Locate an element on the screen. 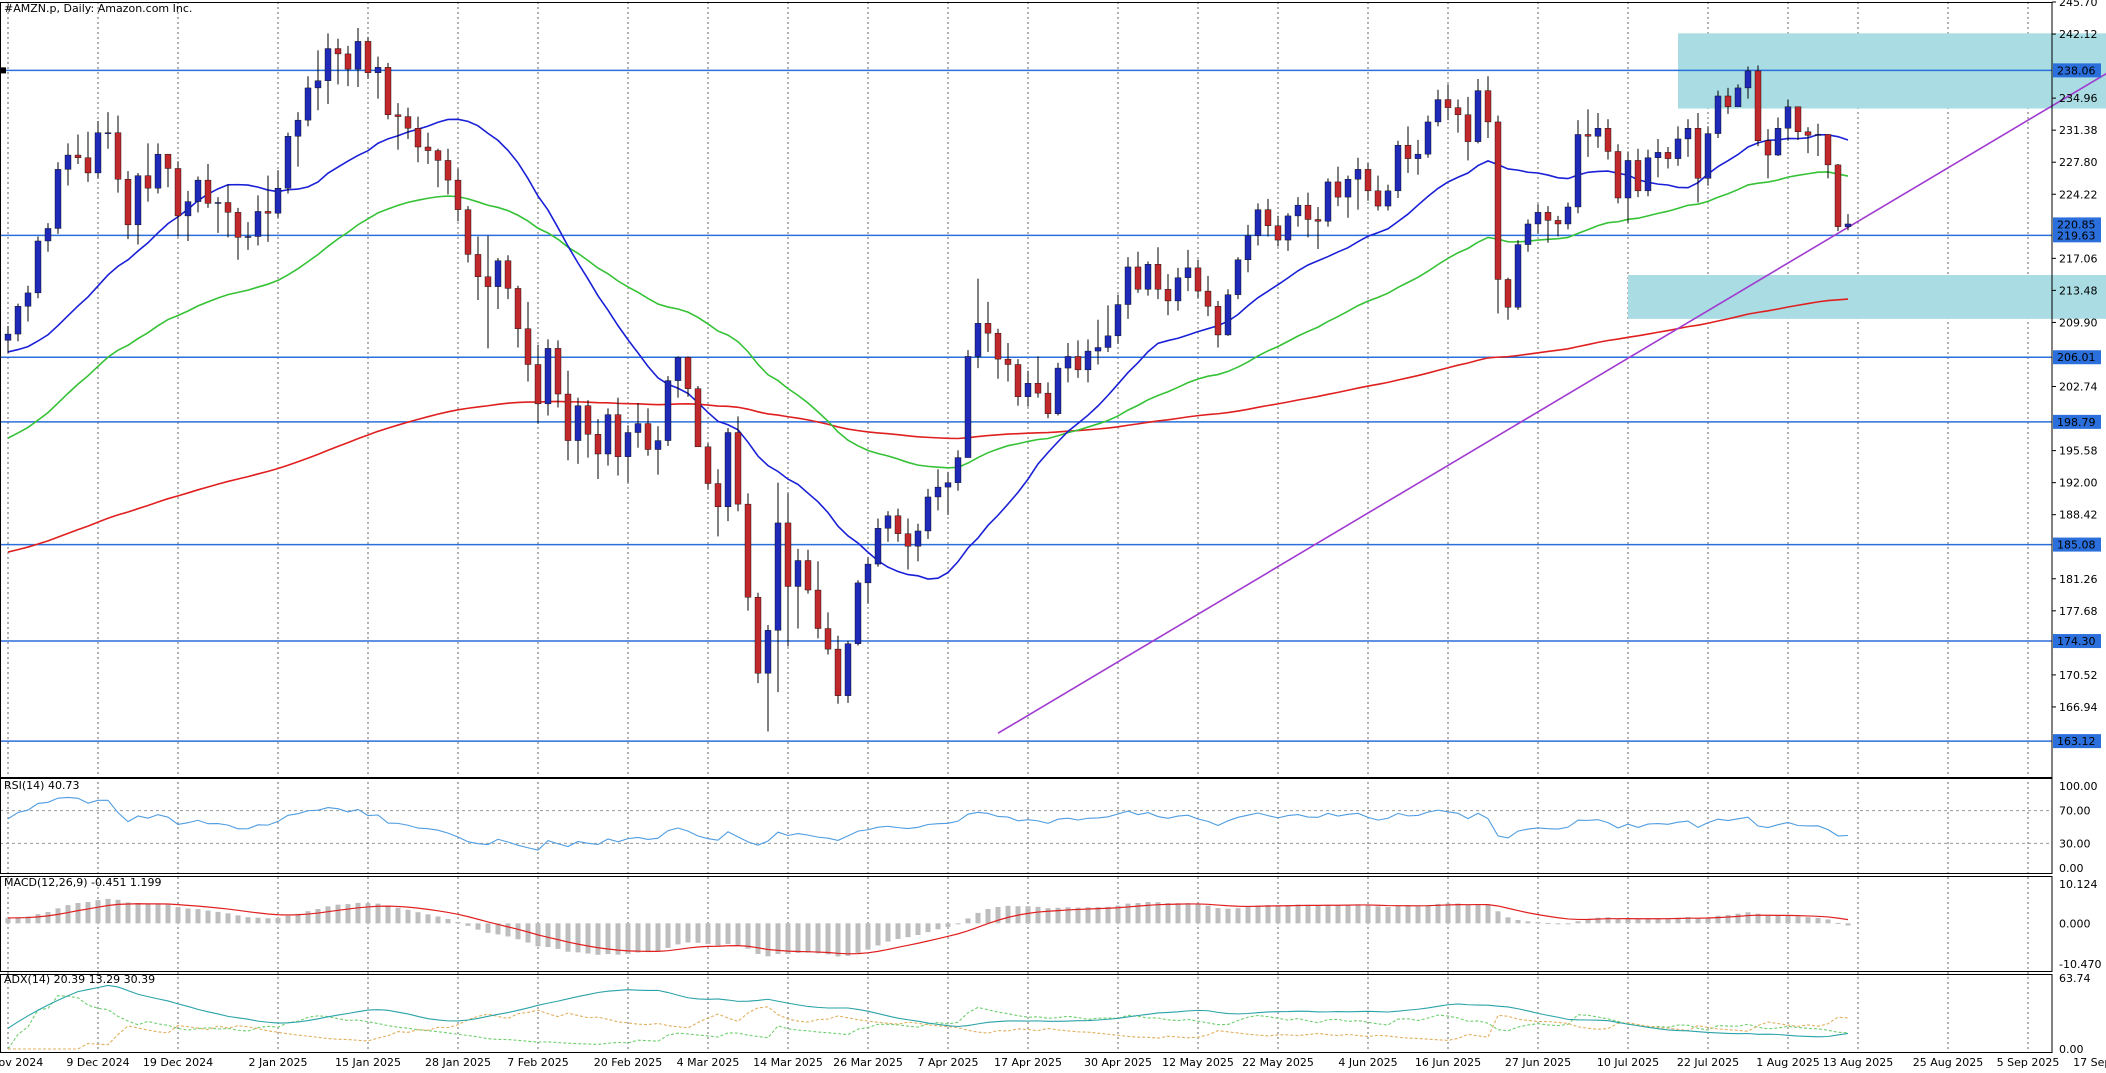 The height and width of the screenshot is (1073, 2106). x-tick-label: 16 Jun 2025 is located at coordinates (1448, 1062).